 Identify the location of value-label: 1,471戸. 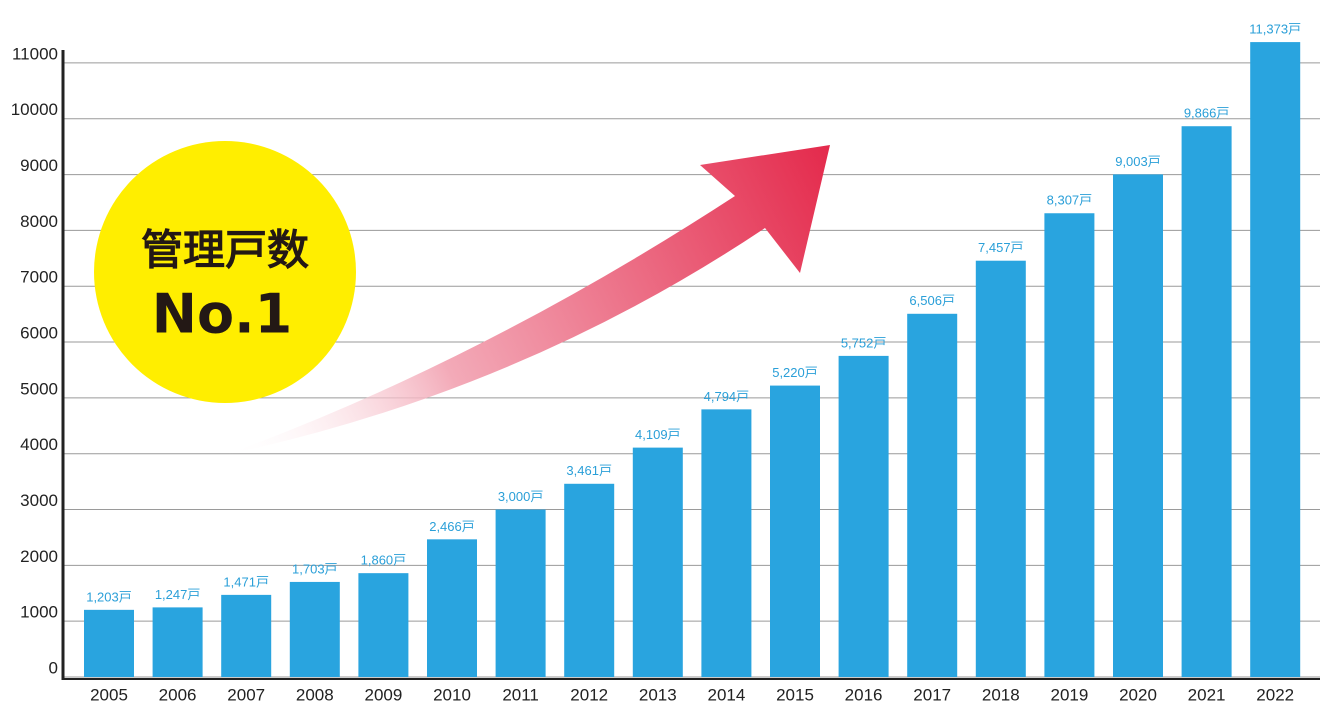
(246, 581).